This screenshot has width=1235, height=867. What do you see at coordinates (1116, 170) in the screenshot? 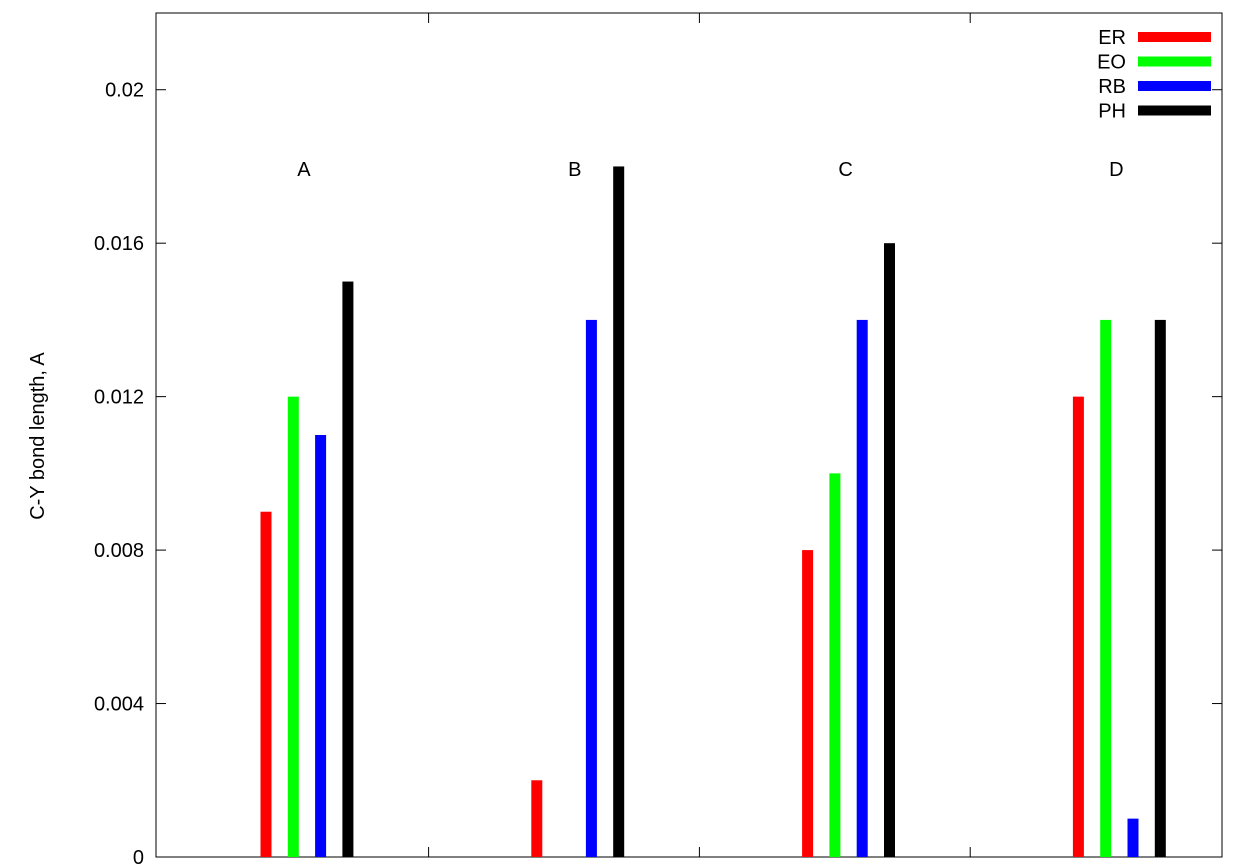
I see `category-label-d: D` at bounding box center [1116, 170].